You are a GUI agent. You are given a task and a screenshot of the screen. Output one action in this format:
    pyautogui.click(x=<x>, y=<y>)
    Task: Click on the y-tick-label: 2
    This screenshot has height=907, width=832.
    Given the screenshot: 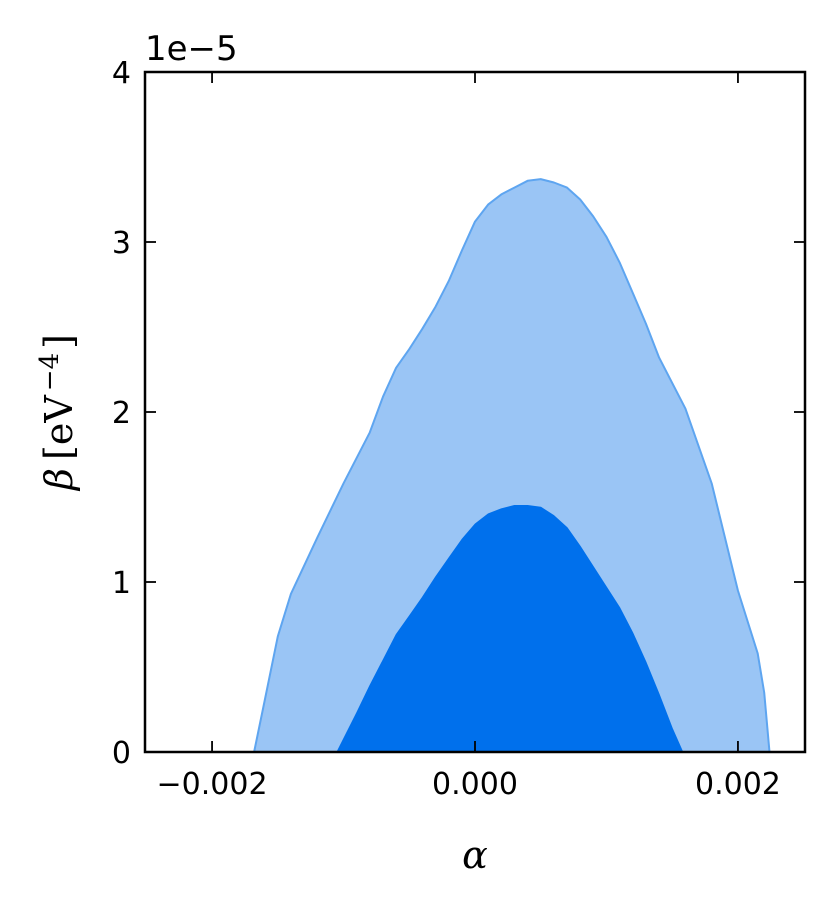 What is the action you would take?
    pyautogui.click(x=121, y=413)
    